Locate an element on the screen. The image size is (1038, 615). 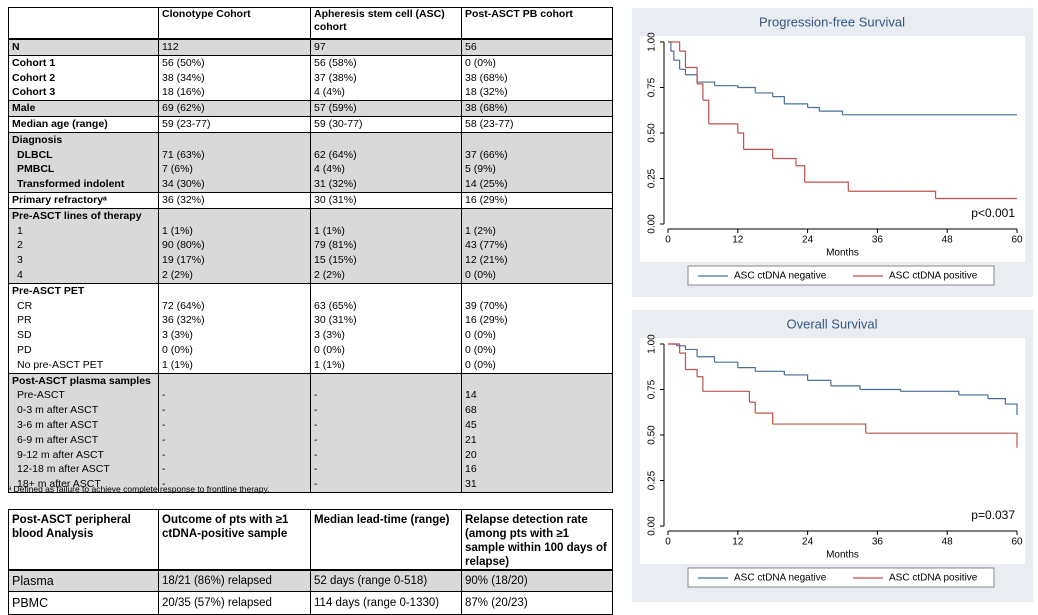
cell: 7 (6%) is located at coordinates (234, 170).